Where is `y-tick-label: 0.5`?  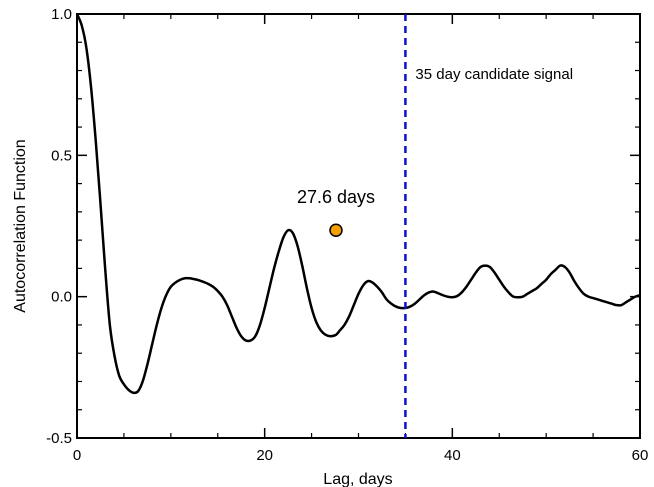 y-tick-label: 0.5 is located at coordinates (61, 155).